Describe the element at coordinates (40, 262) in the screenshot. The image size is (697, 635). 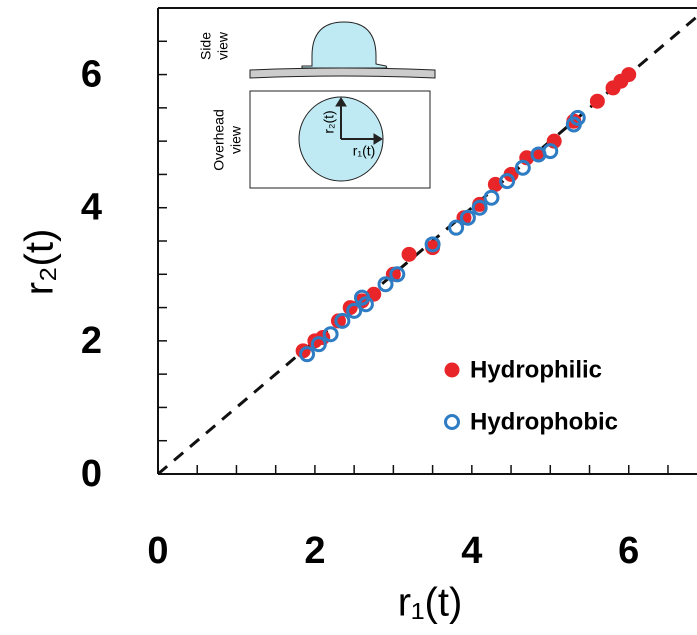
I see `y-axis-label: r₂(t)` at that location.